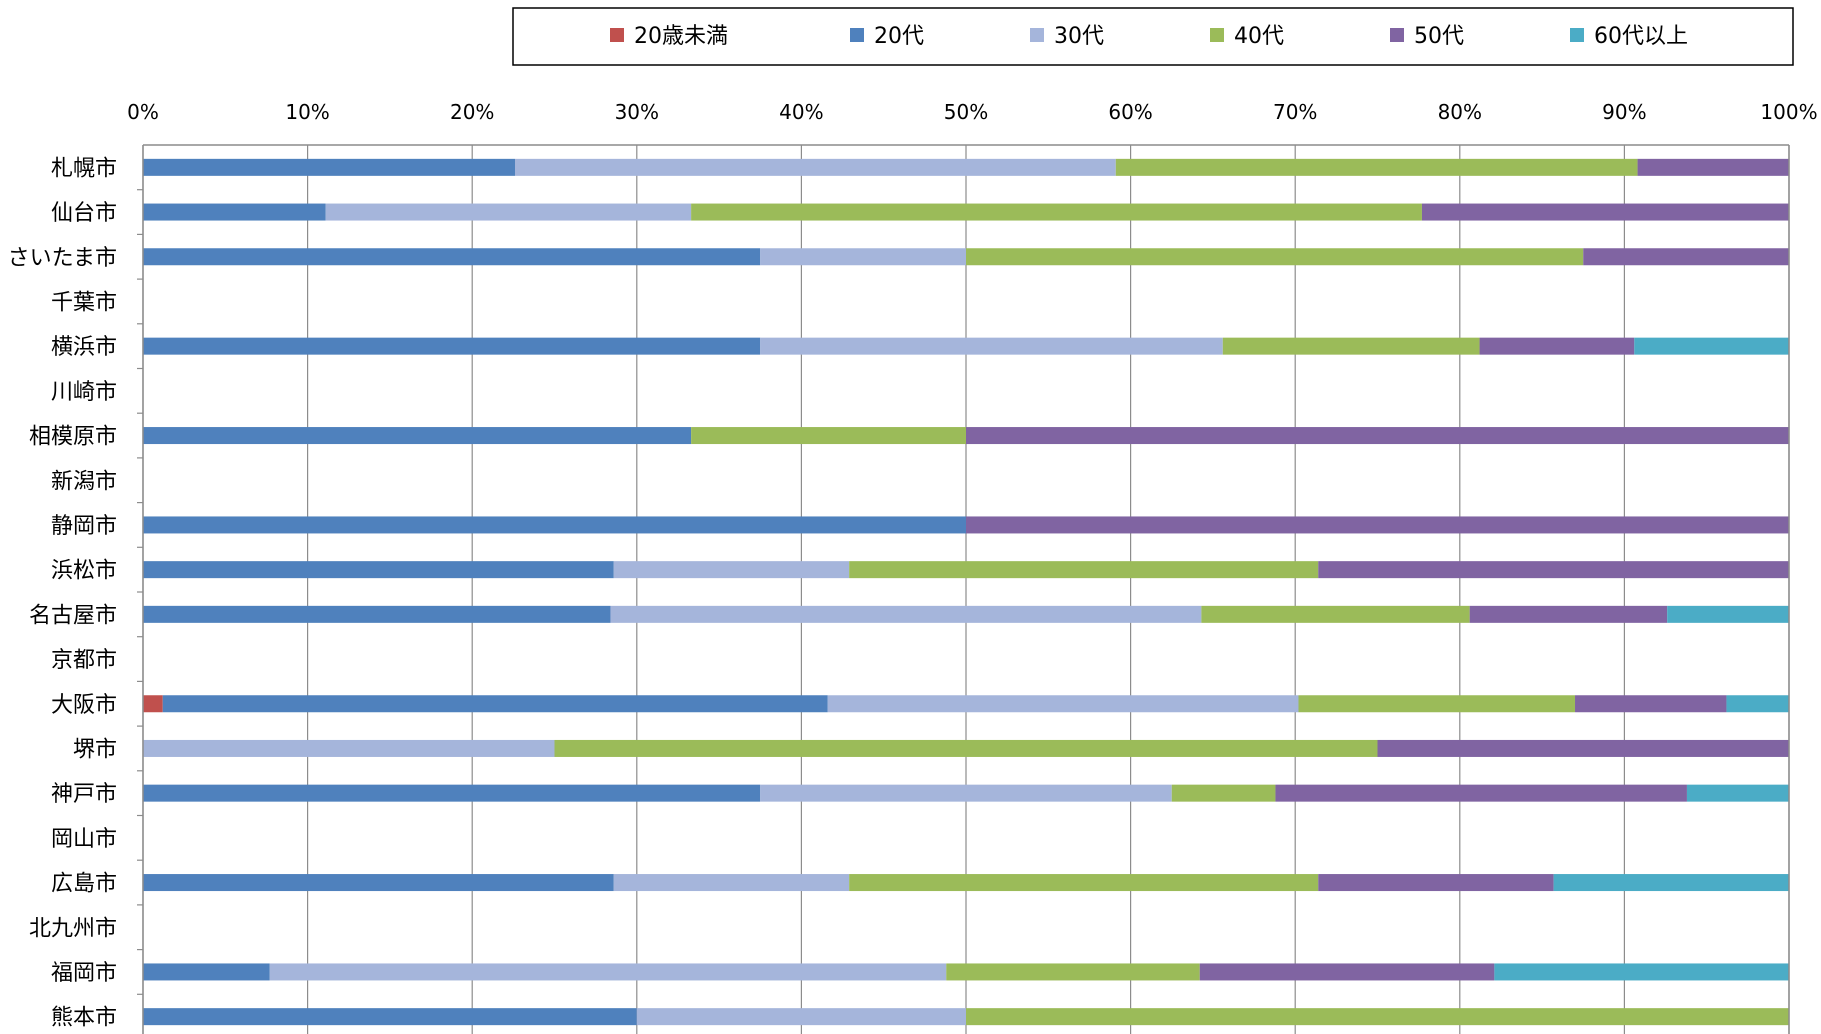  Describe the element at coordinates (84, 302) in the screenshot. I see `category-label: 千葉市` at that location.